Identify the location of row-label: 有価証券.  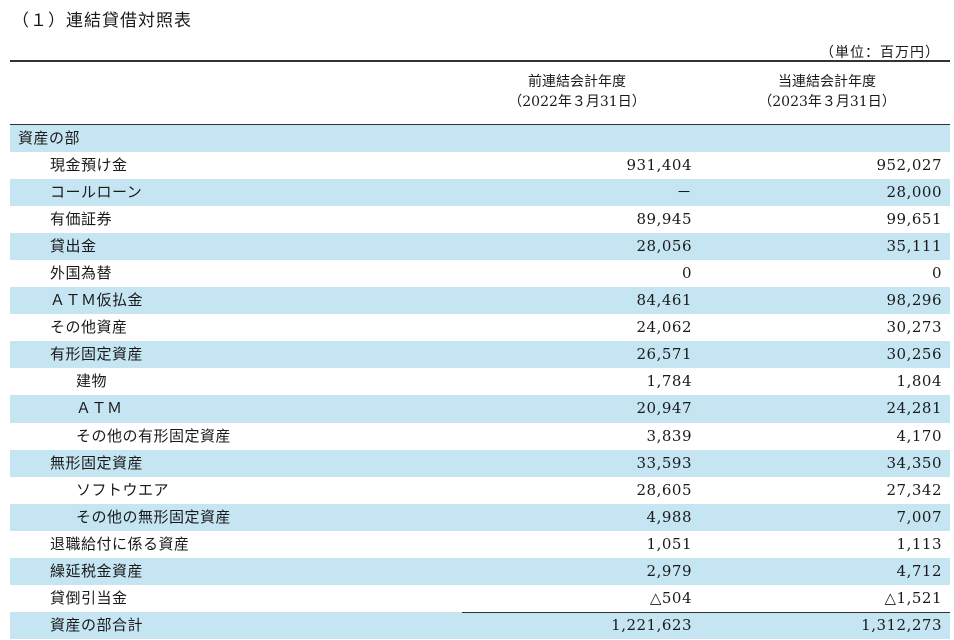
(81, 219).